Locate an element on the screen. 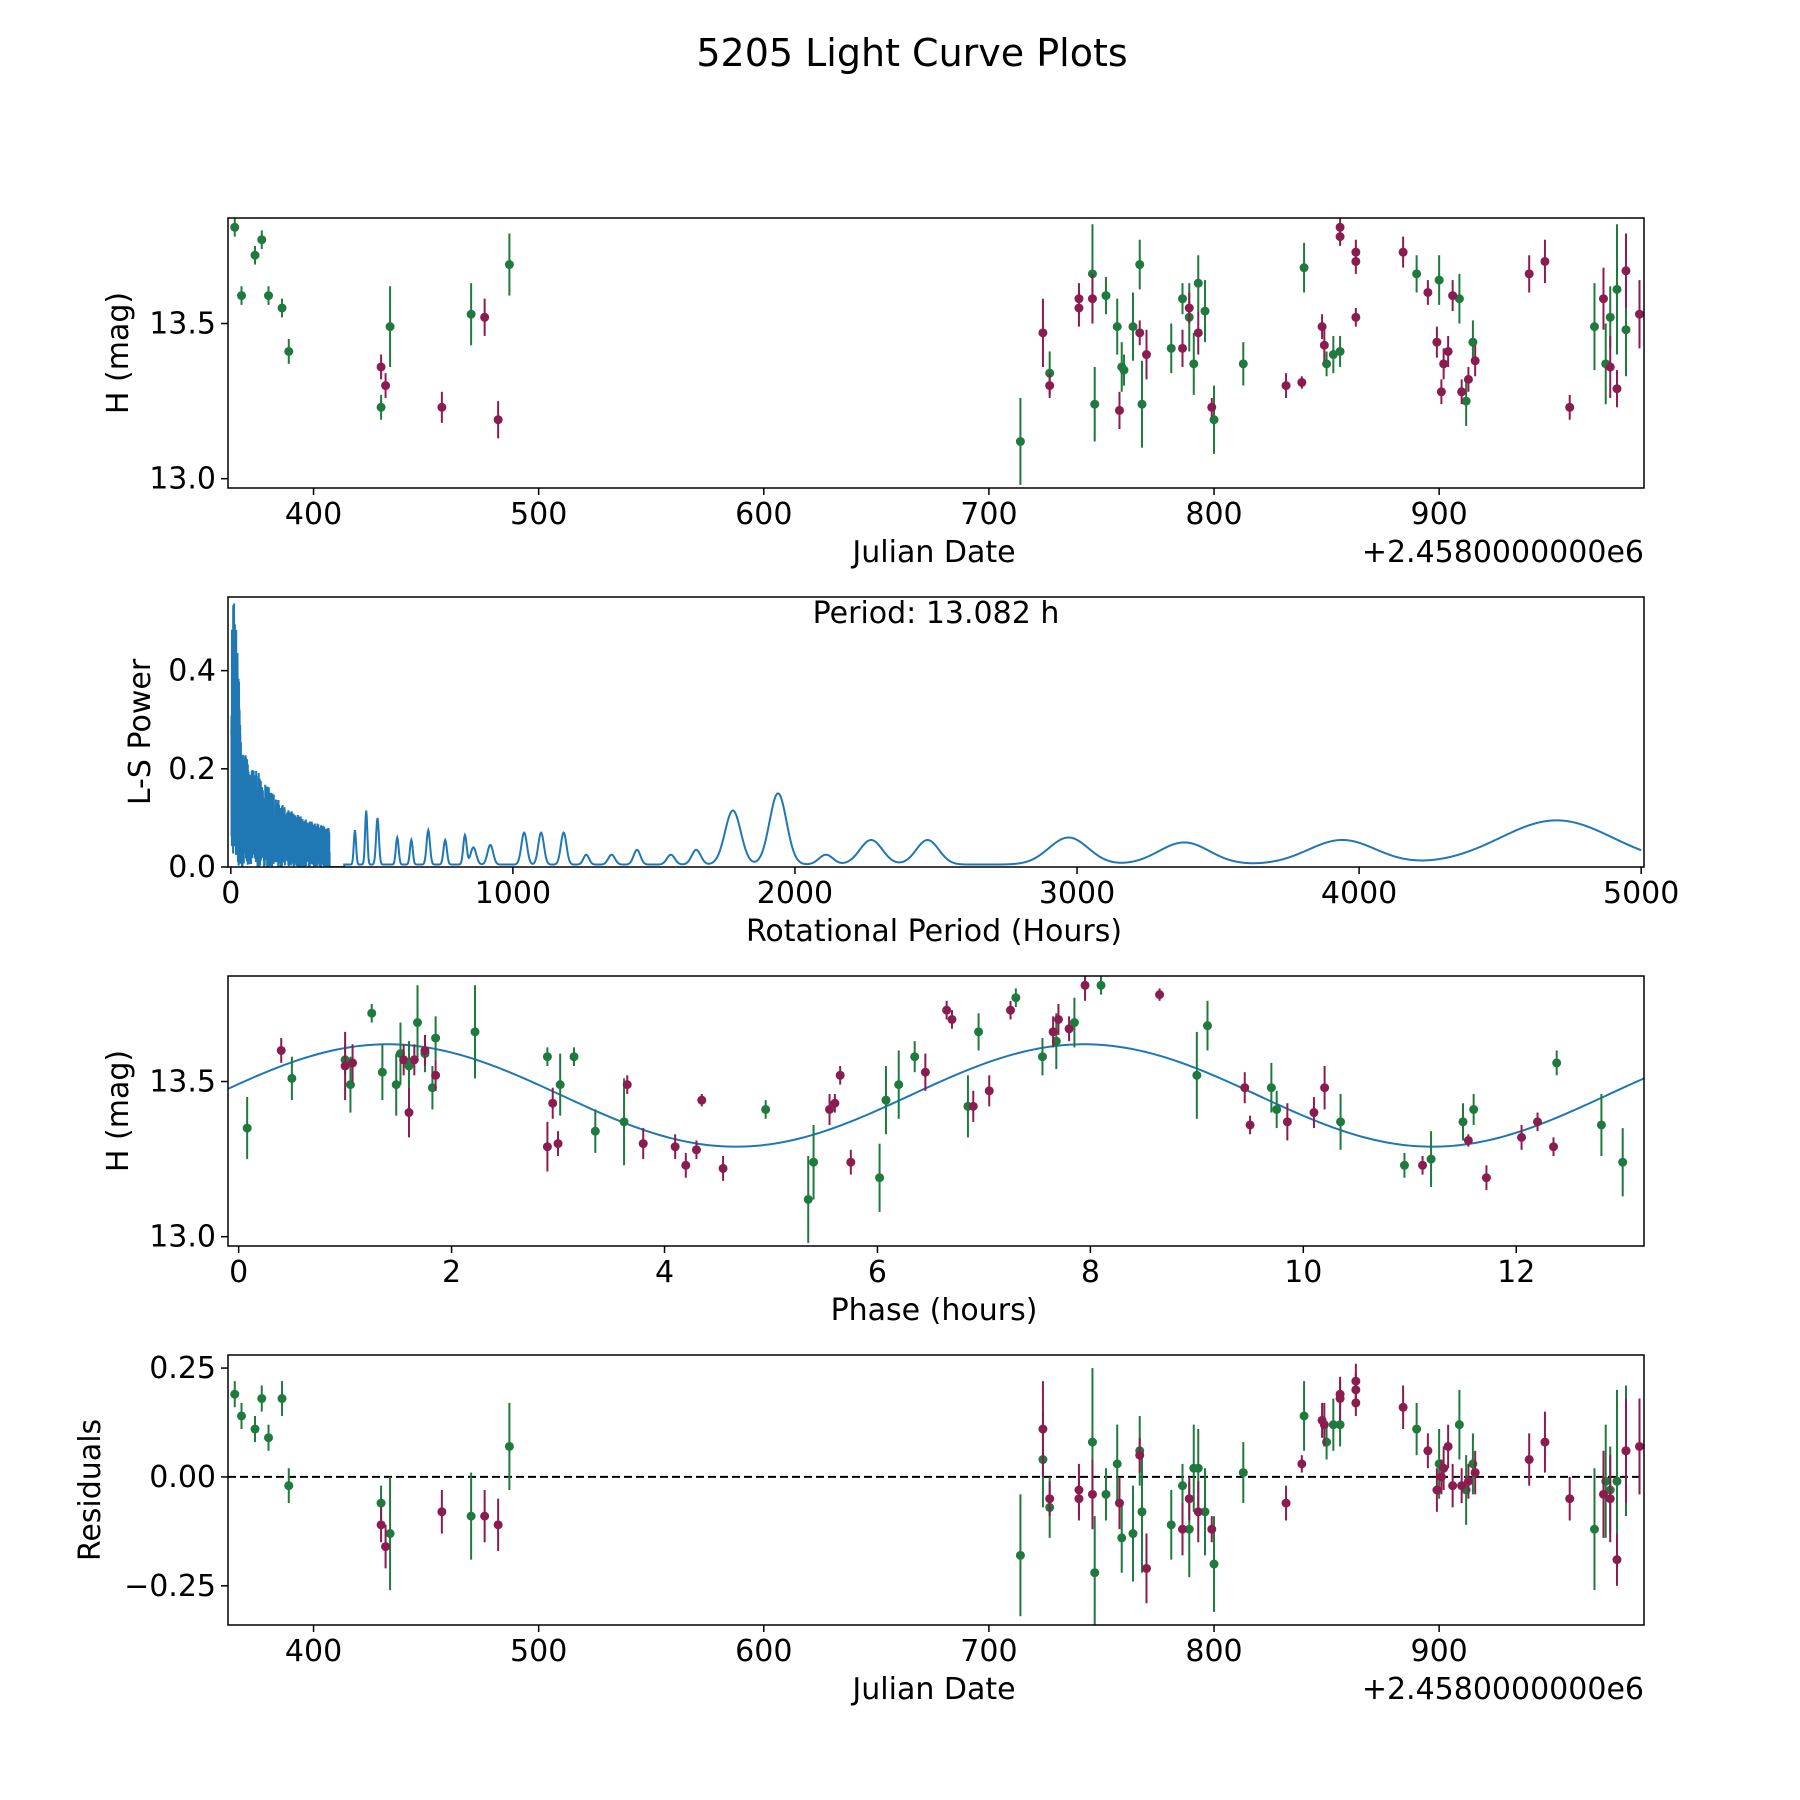 This screenshot has width=1800, height=1800. lightcurve-plot-area is located at coordinates (937, 351).